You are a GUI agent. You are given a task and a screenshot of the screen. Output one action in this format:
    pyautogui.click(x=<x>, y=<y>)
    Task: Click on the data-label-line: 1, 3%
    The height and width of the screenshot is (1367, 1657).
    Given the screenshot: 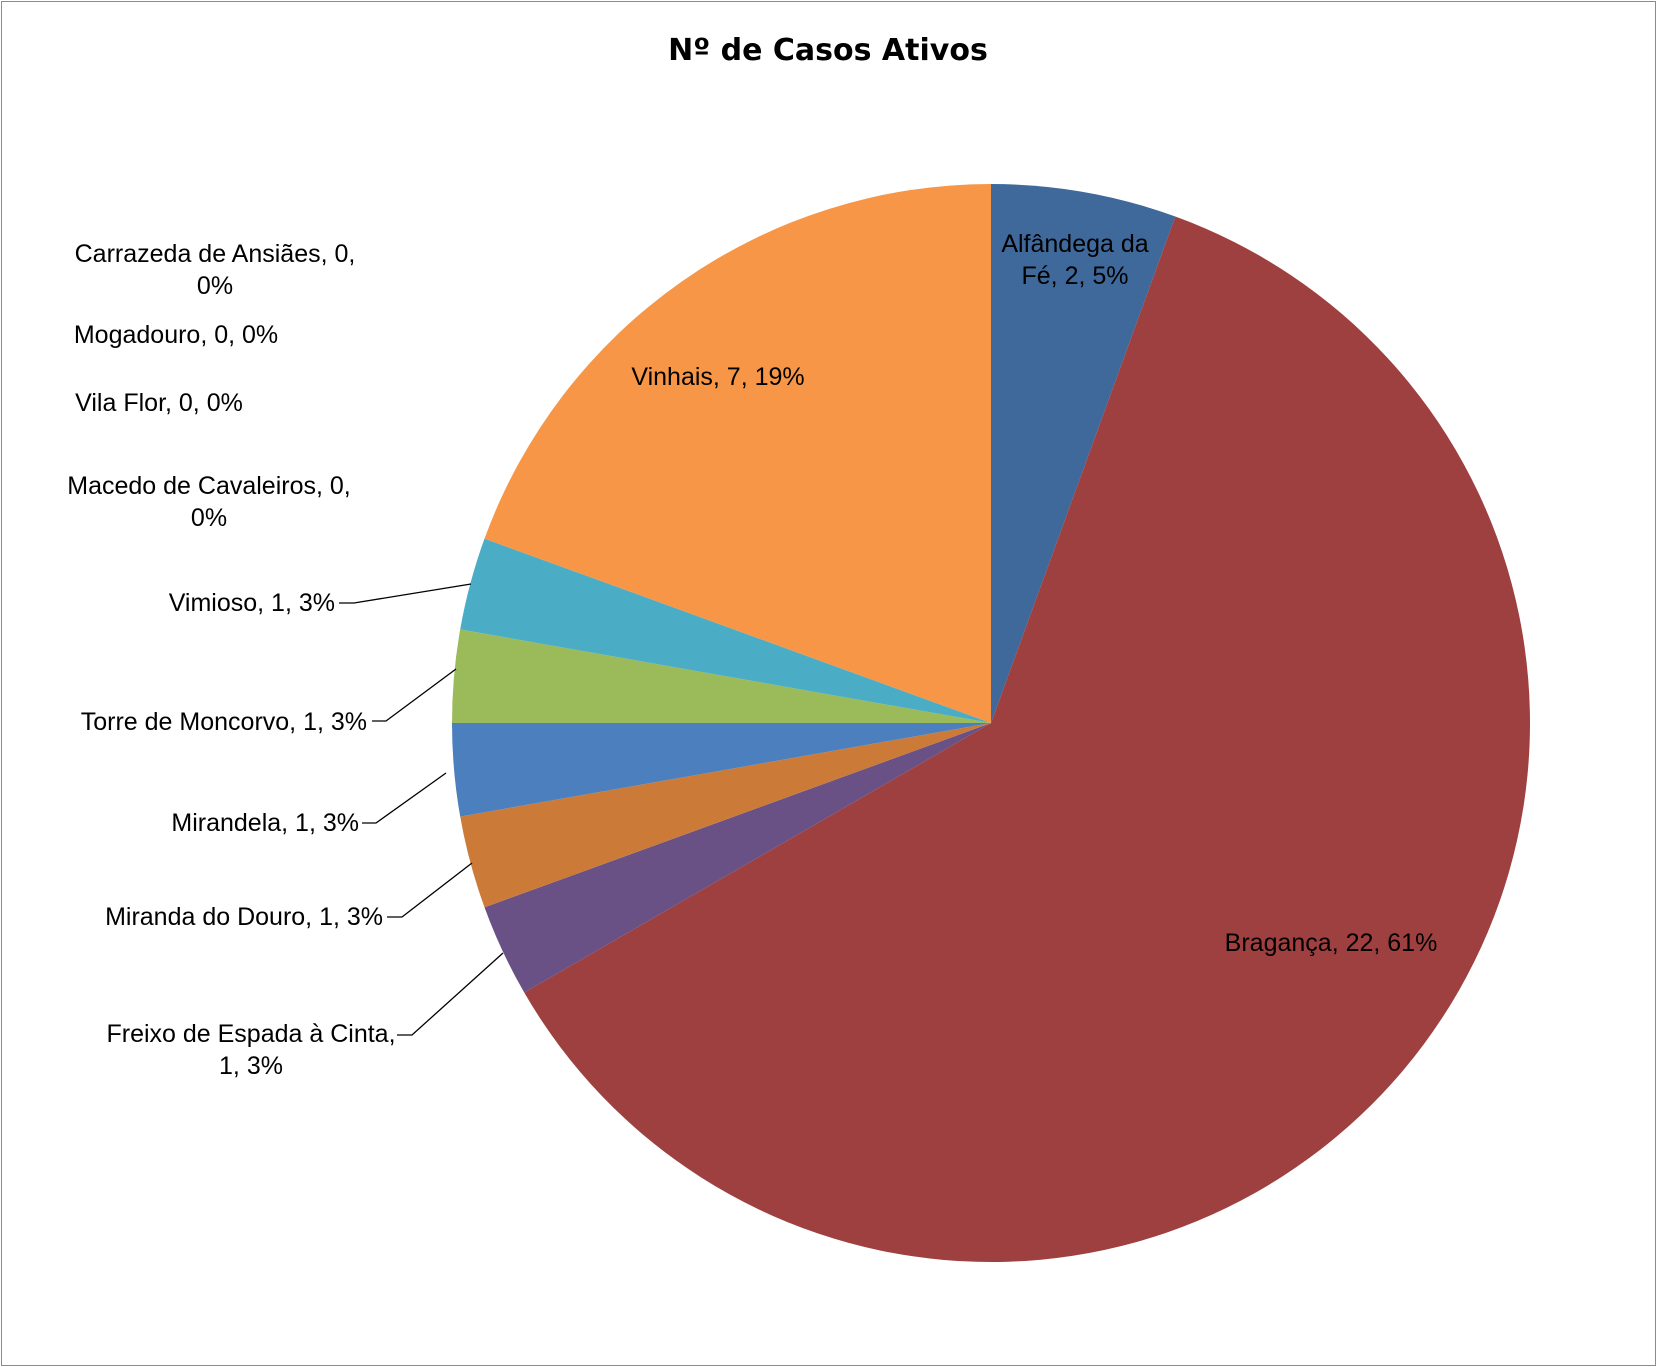 What is the action you would take?
    pyautogui.click(x=251, y=1066)
    